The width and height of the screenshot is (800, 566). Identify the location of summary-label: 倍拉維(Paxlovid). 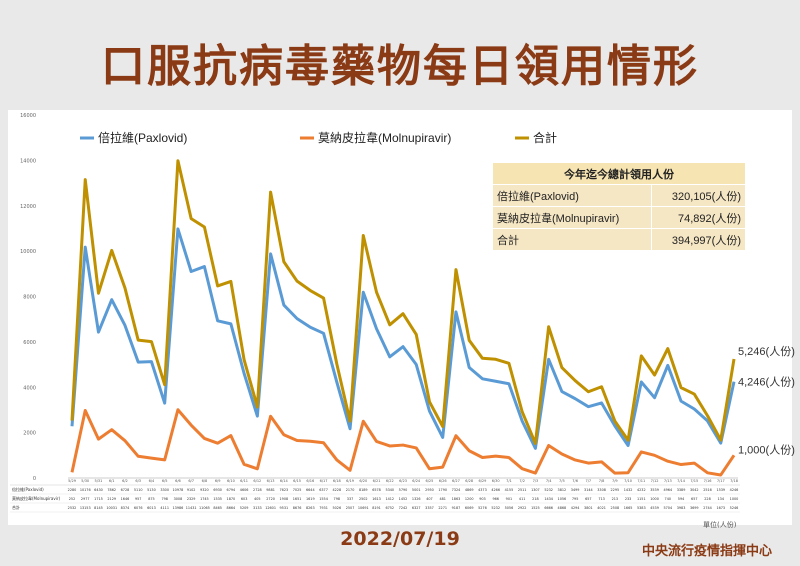
(572, 195).